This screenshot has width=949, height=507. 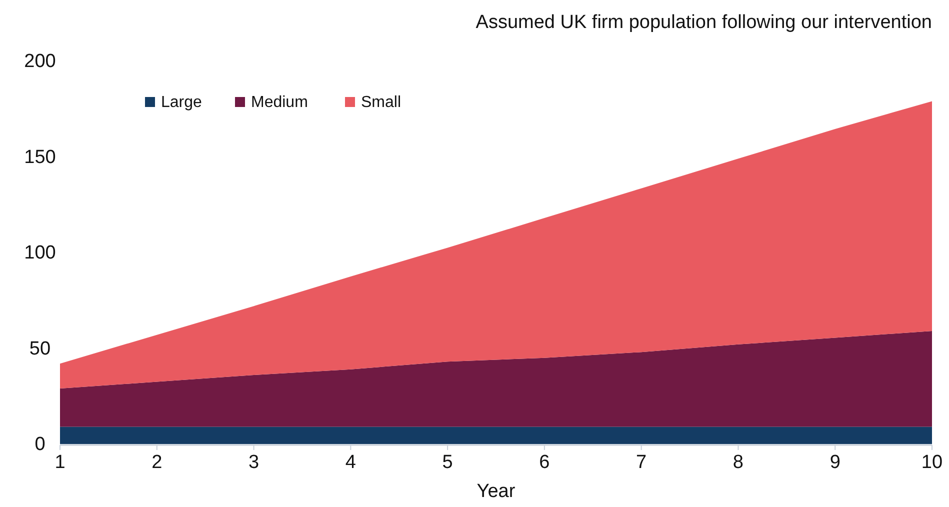 I want to click on x-tick-label: 4, so click(x=350, y=462).